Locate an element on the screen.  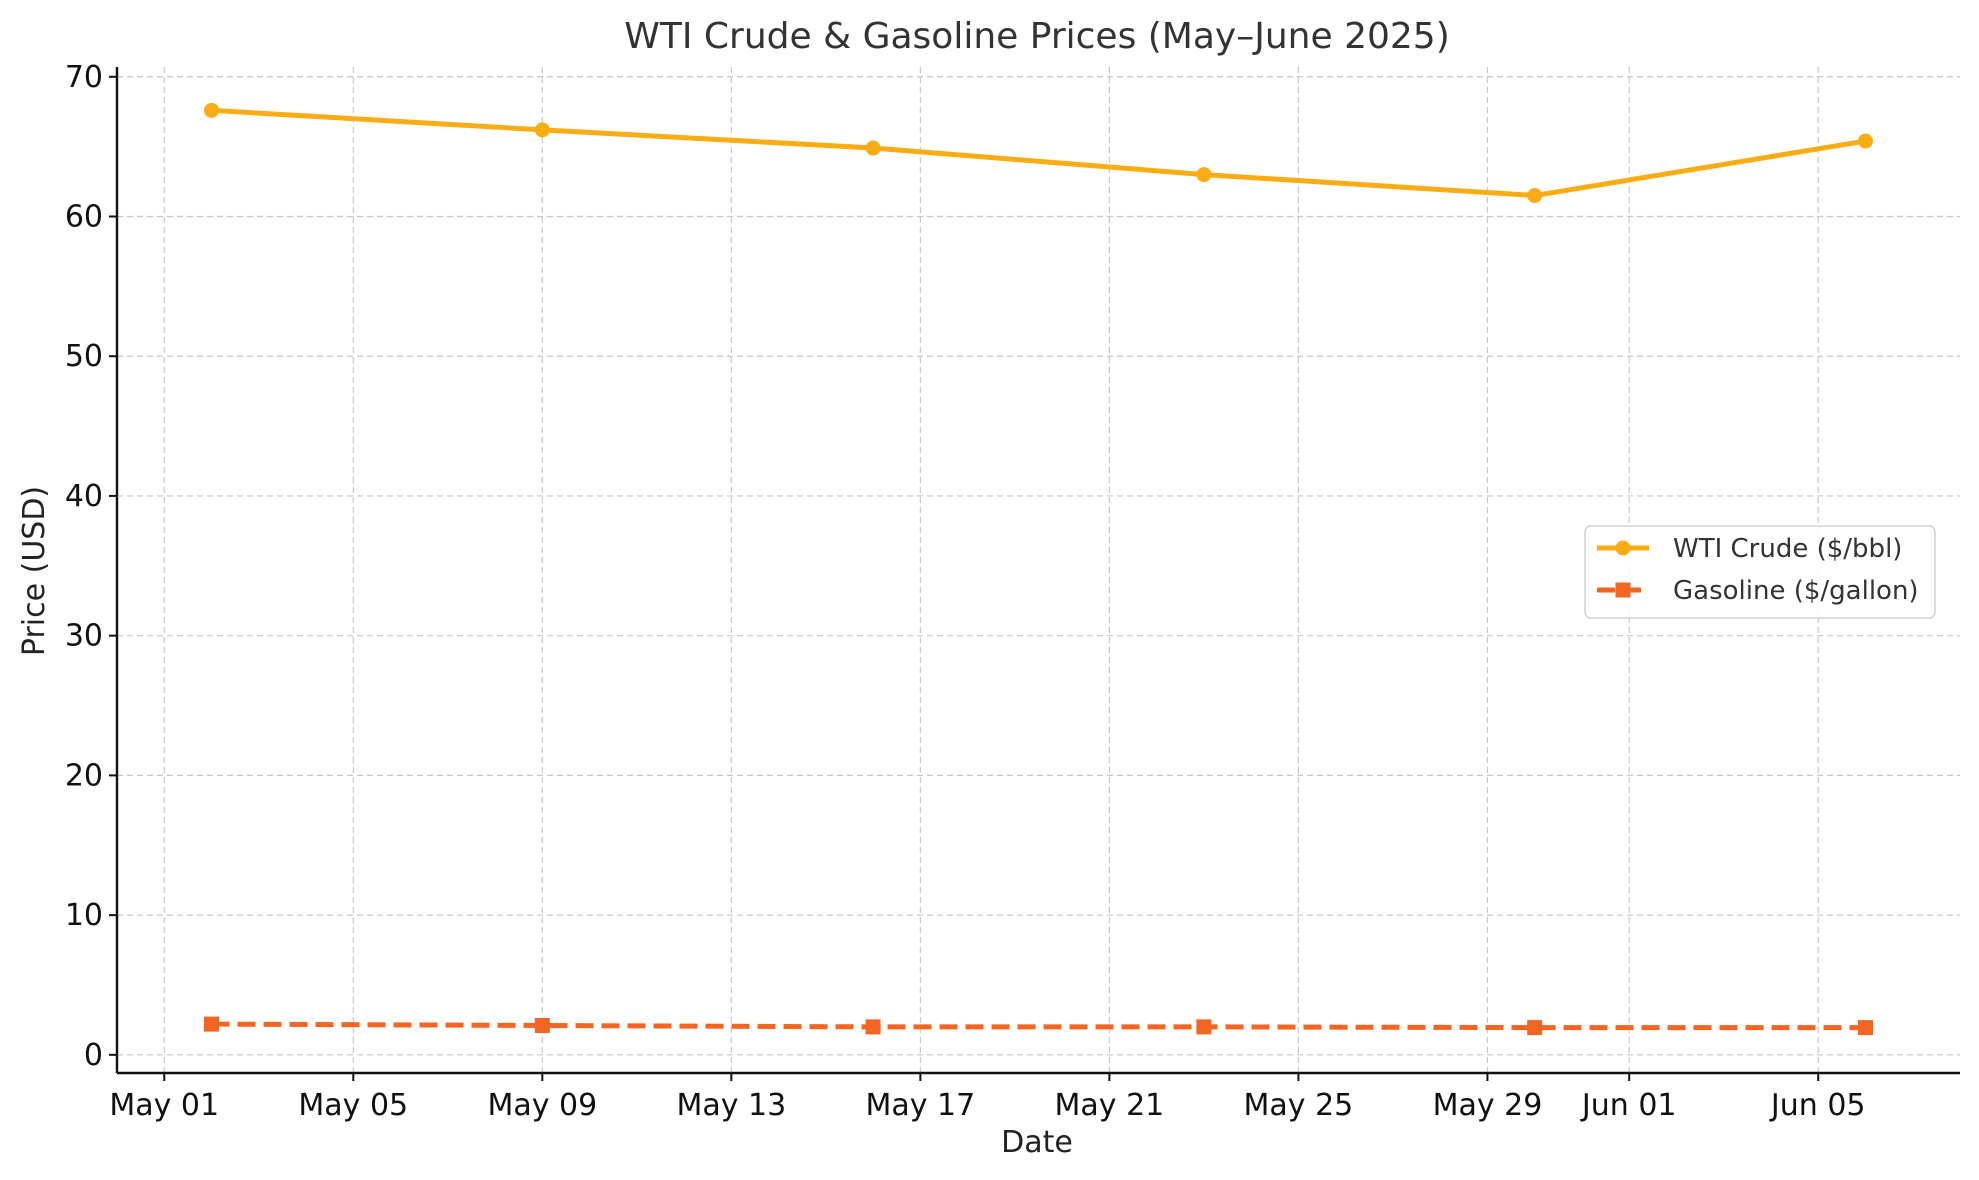
x-tick-label: May 25 is located at coordinates (1299, 1105).